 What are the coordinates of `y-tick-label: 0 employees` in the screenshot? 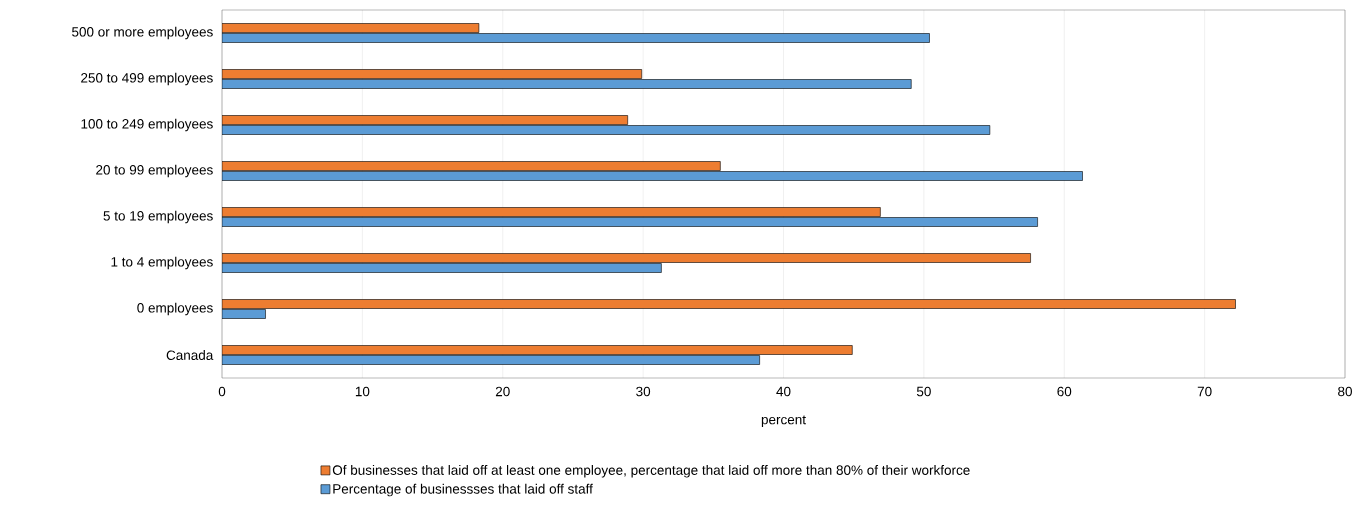 It's located at (175, 309).